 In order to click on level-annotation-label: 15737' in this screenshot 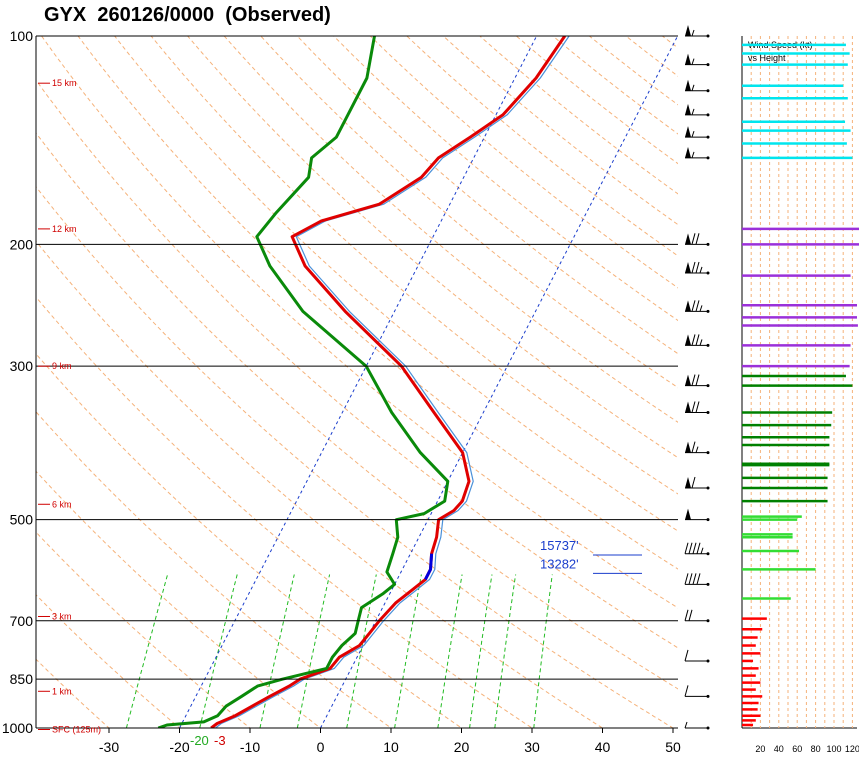, I will do `click(559, 545)`.